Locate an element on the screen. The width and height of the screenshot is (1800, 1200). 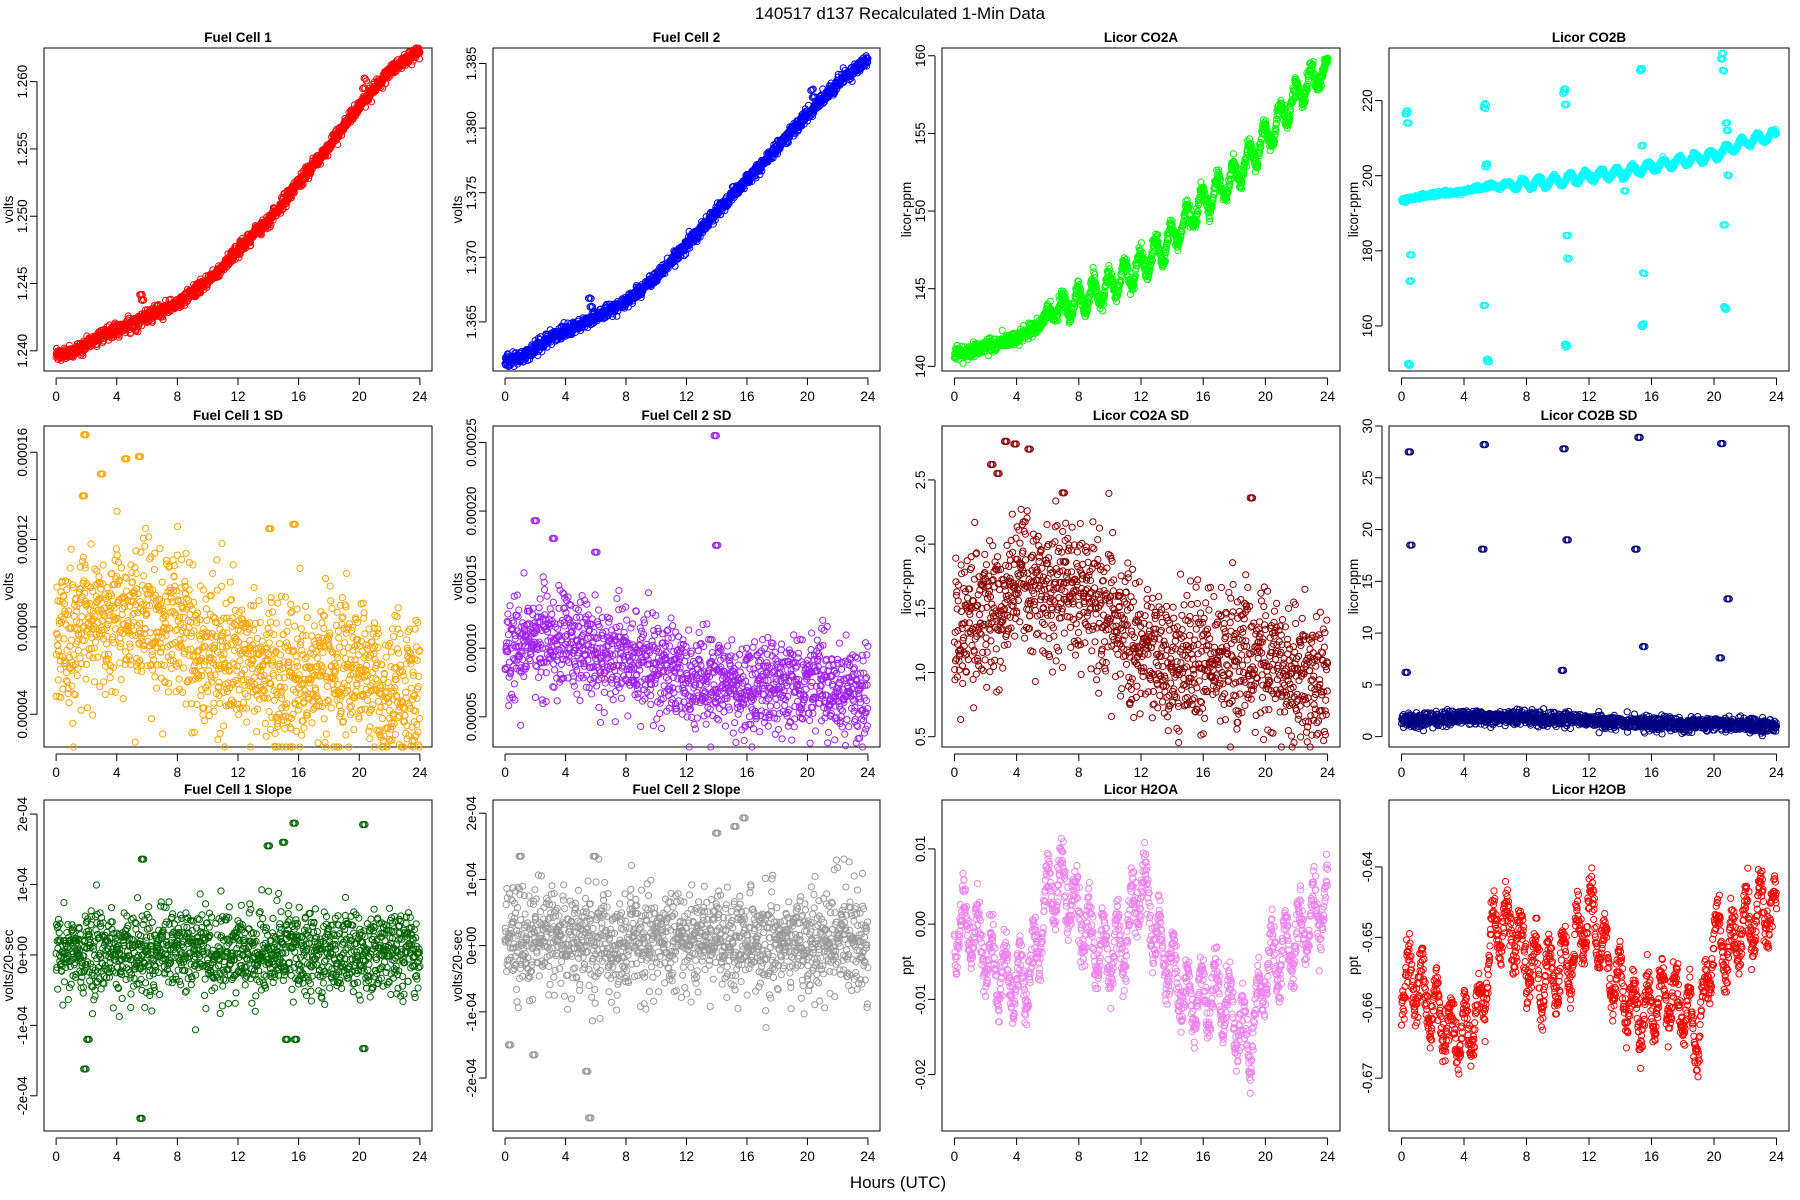
y-tick-label: 1.250 is located at coordinates (22, 216).